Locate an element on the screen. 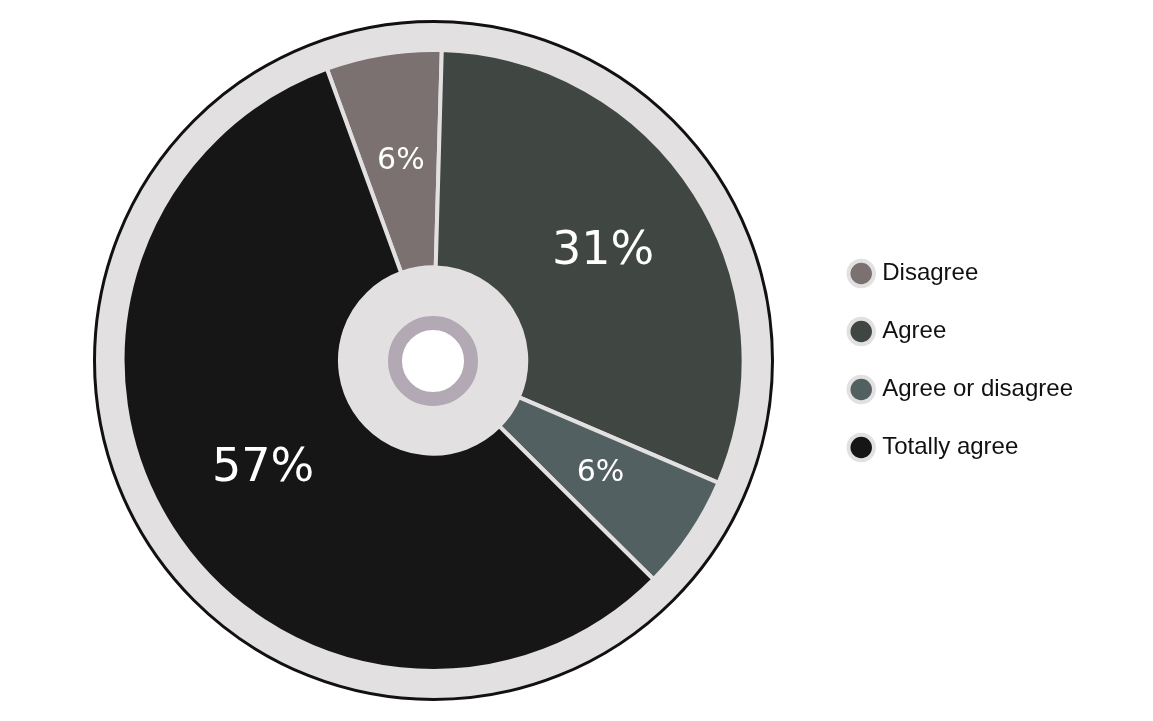 The image size is (1153, 721). legend-label: Totally agree is located at coordinates (950, 446).